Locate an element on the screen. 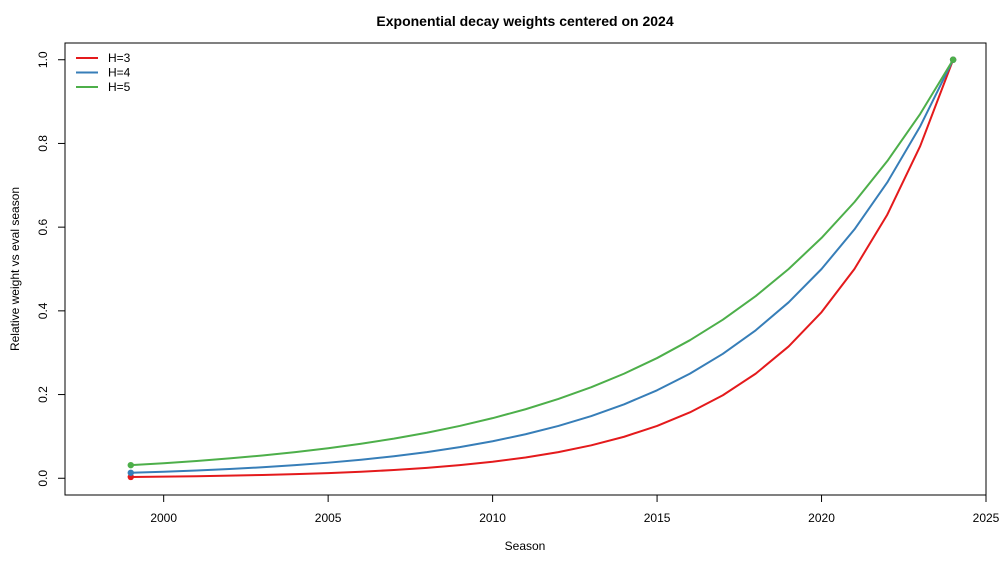  x-tick-label: 2025 is located at coordinates (986, 518).